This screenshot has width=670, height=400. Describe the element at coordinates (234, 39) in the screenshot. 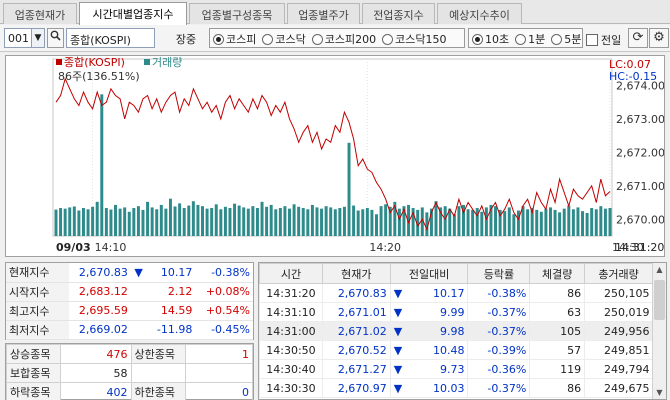

I see `radio-kospi: 코스피` at that location.